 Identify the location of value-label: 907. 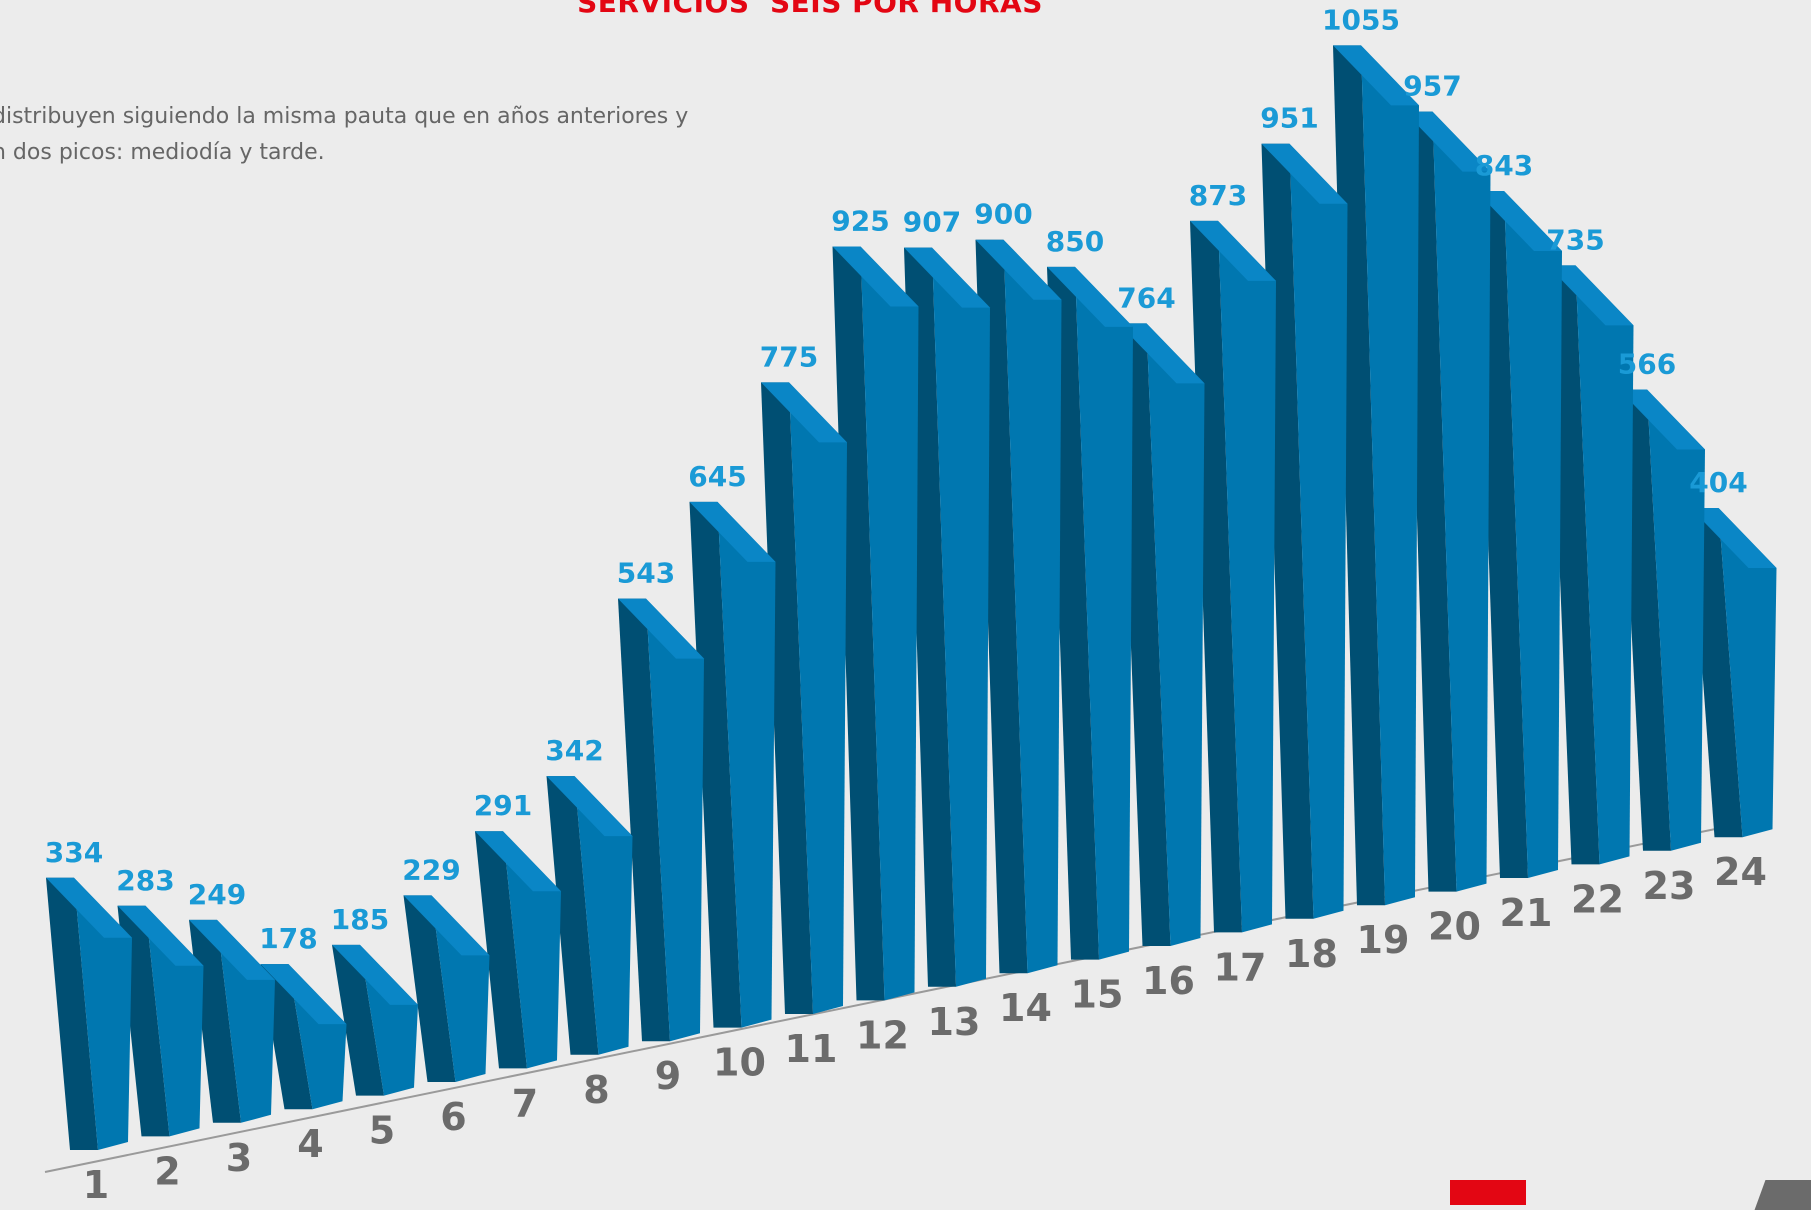
(932, 222).